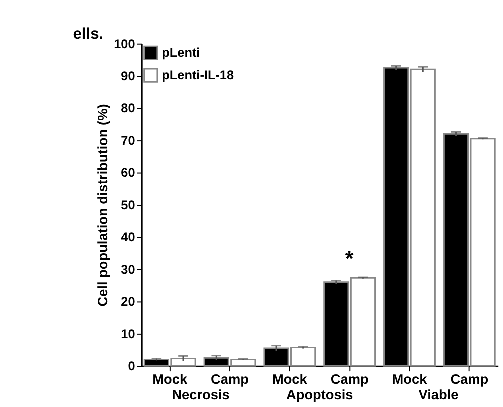  Describe the element at coordinates (128, 109) in the screenshot. I see `y-tick-label: 80` at that location.